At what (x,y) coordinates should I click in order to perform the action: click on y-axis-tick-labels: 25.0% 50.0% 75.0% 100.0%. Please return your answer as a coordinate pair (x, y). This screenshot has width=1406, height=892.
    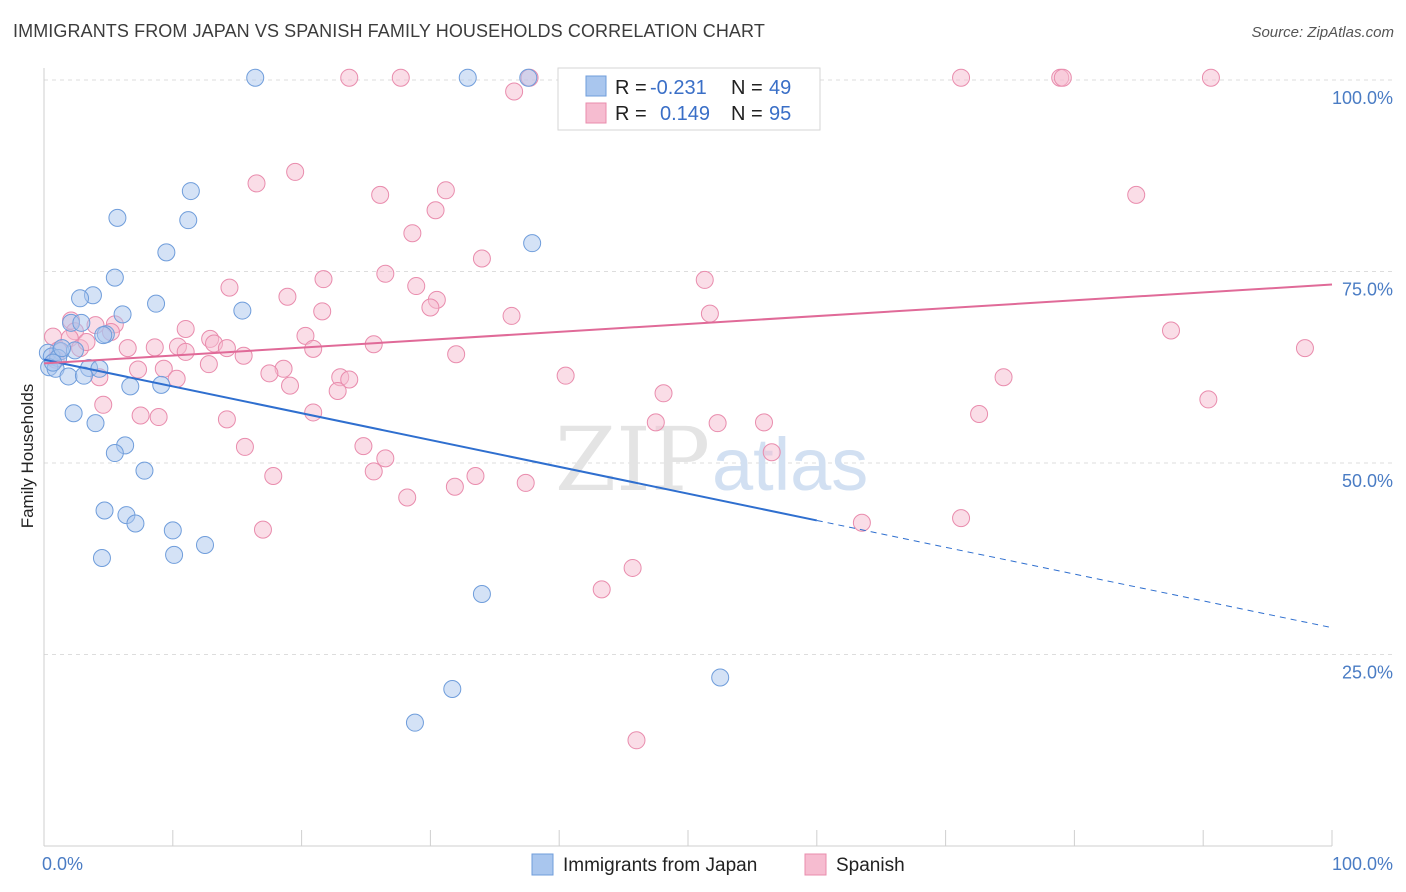
    Looking at the image, I should click on (1362, 385).